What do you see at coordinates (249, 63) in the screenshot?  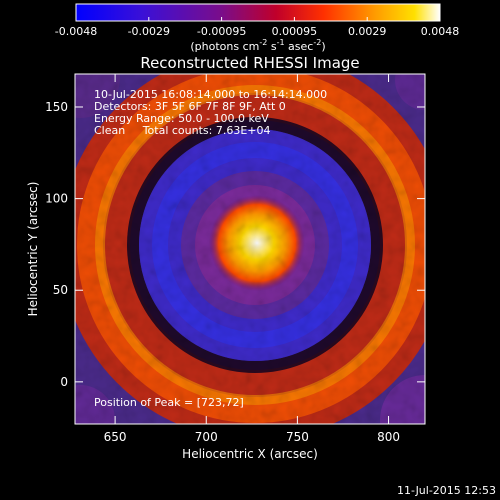 I see `plot-title: Reconstructed RHESSI Image` at bounding box center [249, 63].